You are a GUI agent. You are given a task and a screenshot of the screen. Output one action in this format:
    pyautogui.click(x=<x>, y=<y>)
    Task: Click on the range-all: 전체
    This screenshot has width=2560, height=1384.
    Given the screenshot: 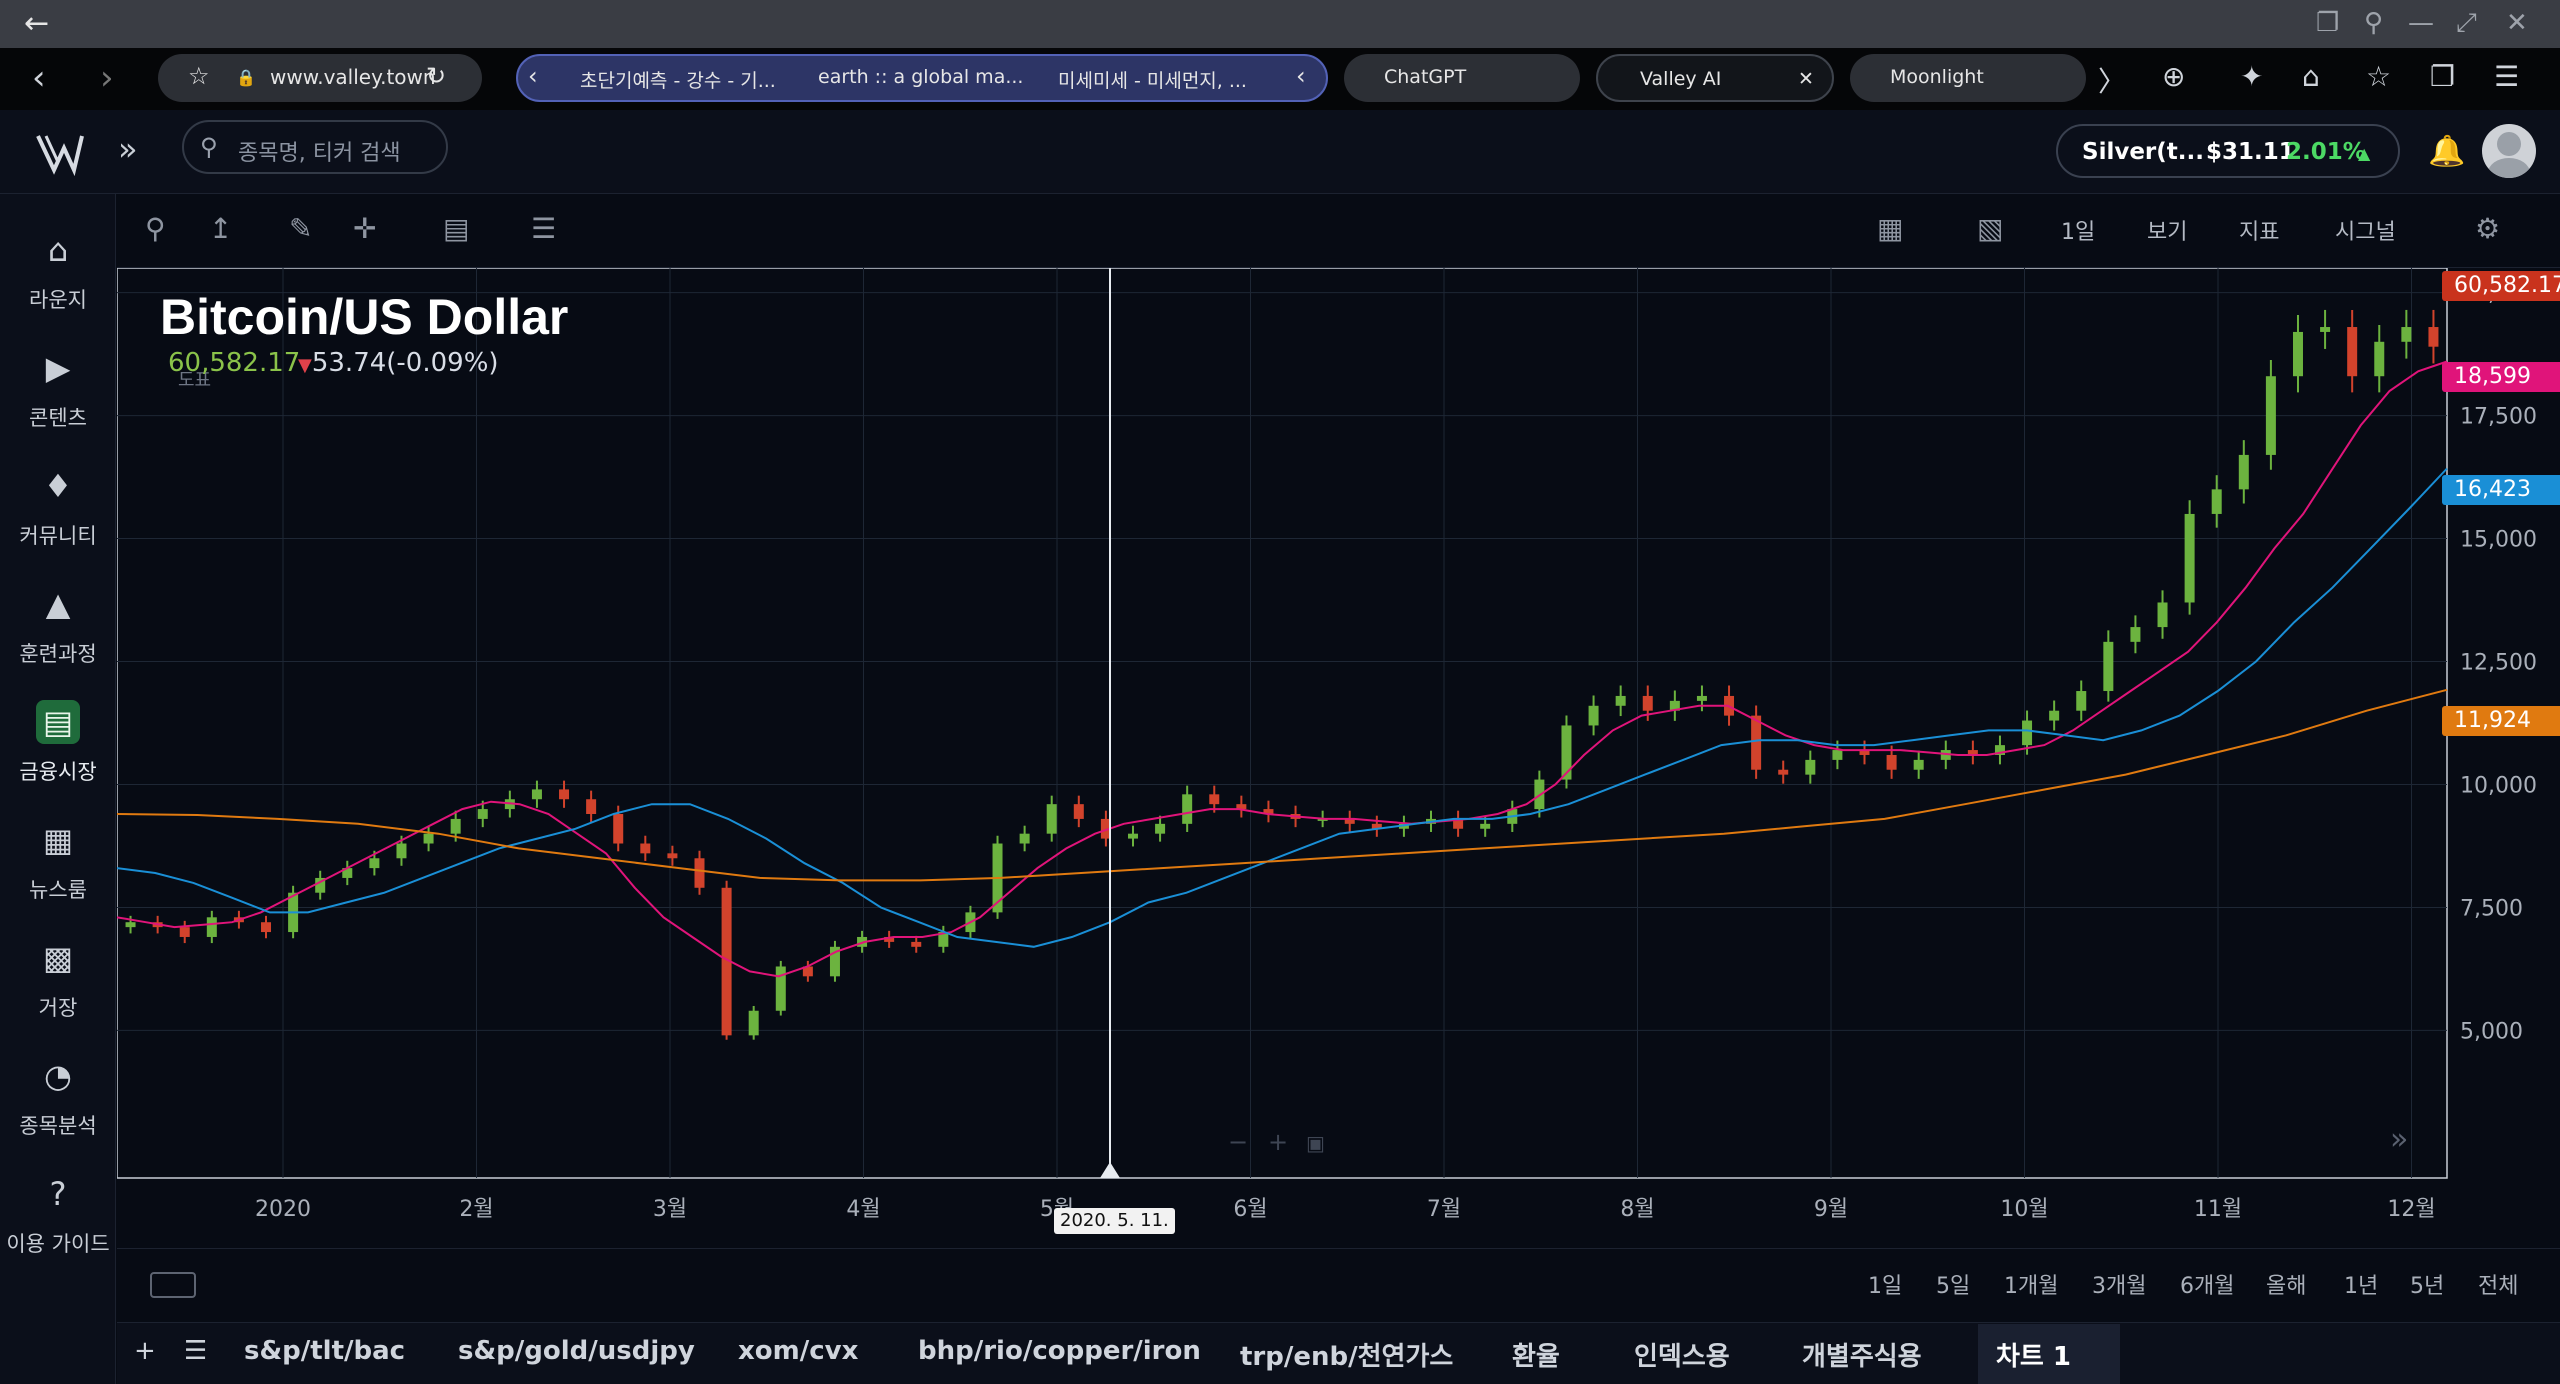 What is the action you would take?
    pyautogui.click(x=2498, y=1286)
    